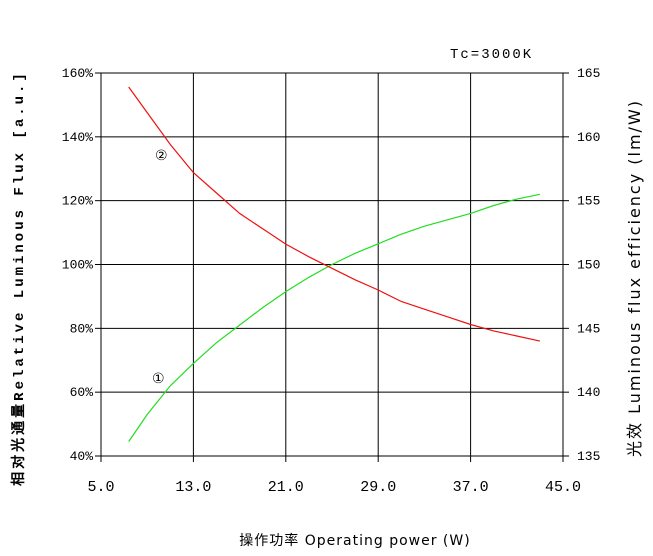 This screenshot has height=556, width=653. What do you see at coordinates (161, 156) in the screenshot?
I see `series-label-2: ②` at bounding box center [161, 156].